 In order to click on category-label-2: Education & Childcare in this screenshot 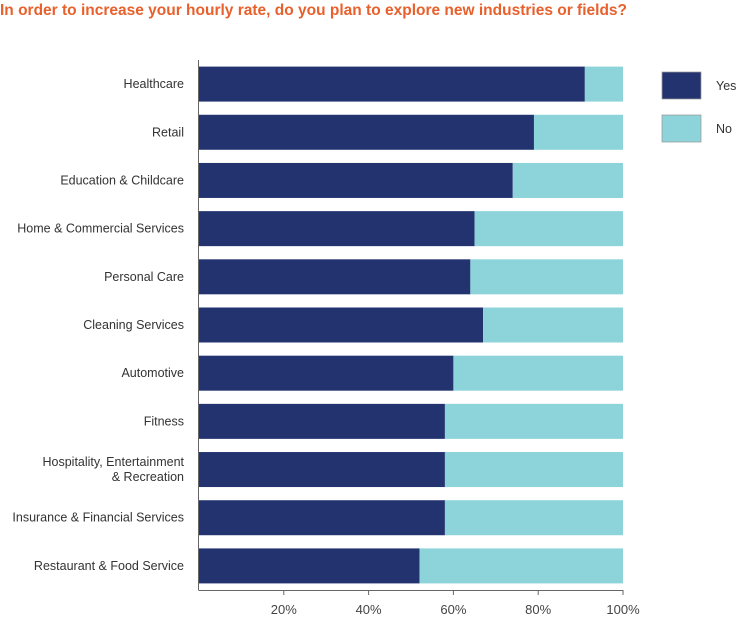, I will do `click(122, 180)`.